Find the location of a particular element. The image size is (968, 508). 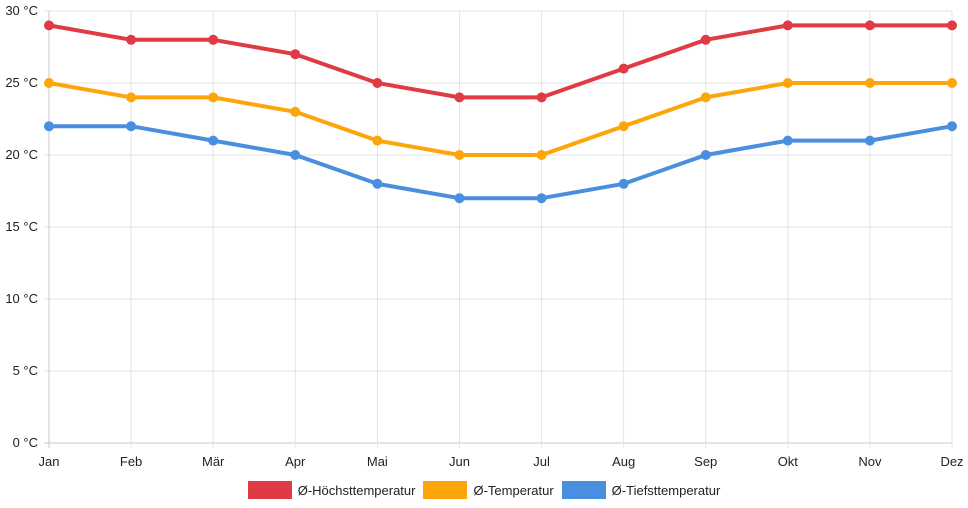

legend-label-avg: Ø-Temperatur is located at coordinates (513, 490).